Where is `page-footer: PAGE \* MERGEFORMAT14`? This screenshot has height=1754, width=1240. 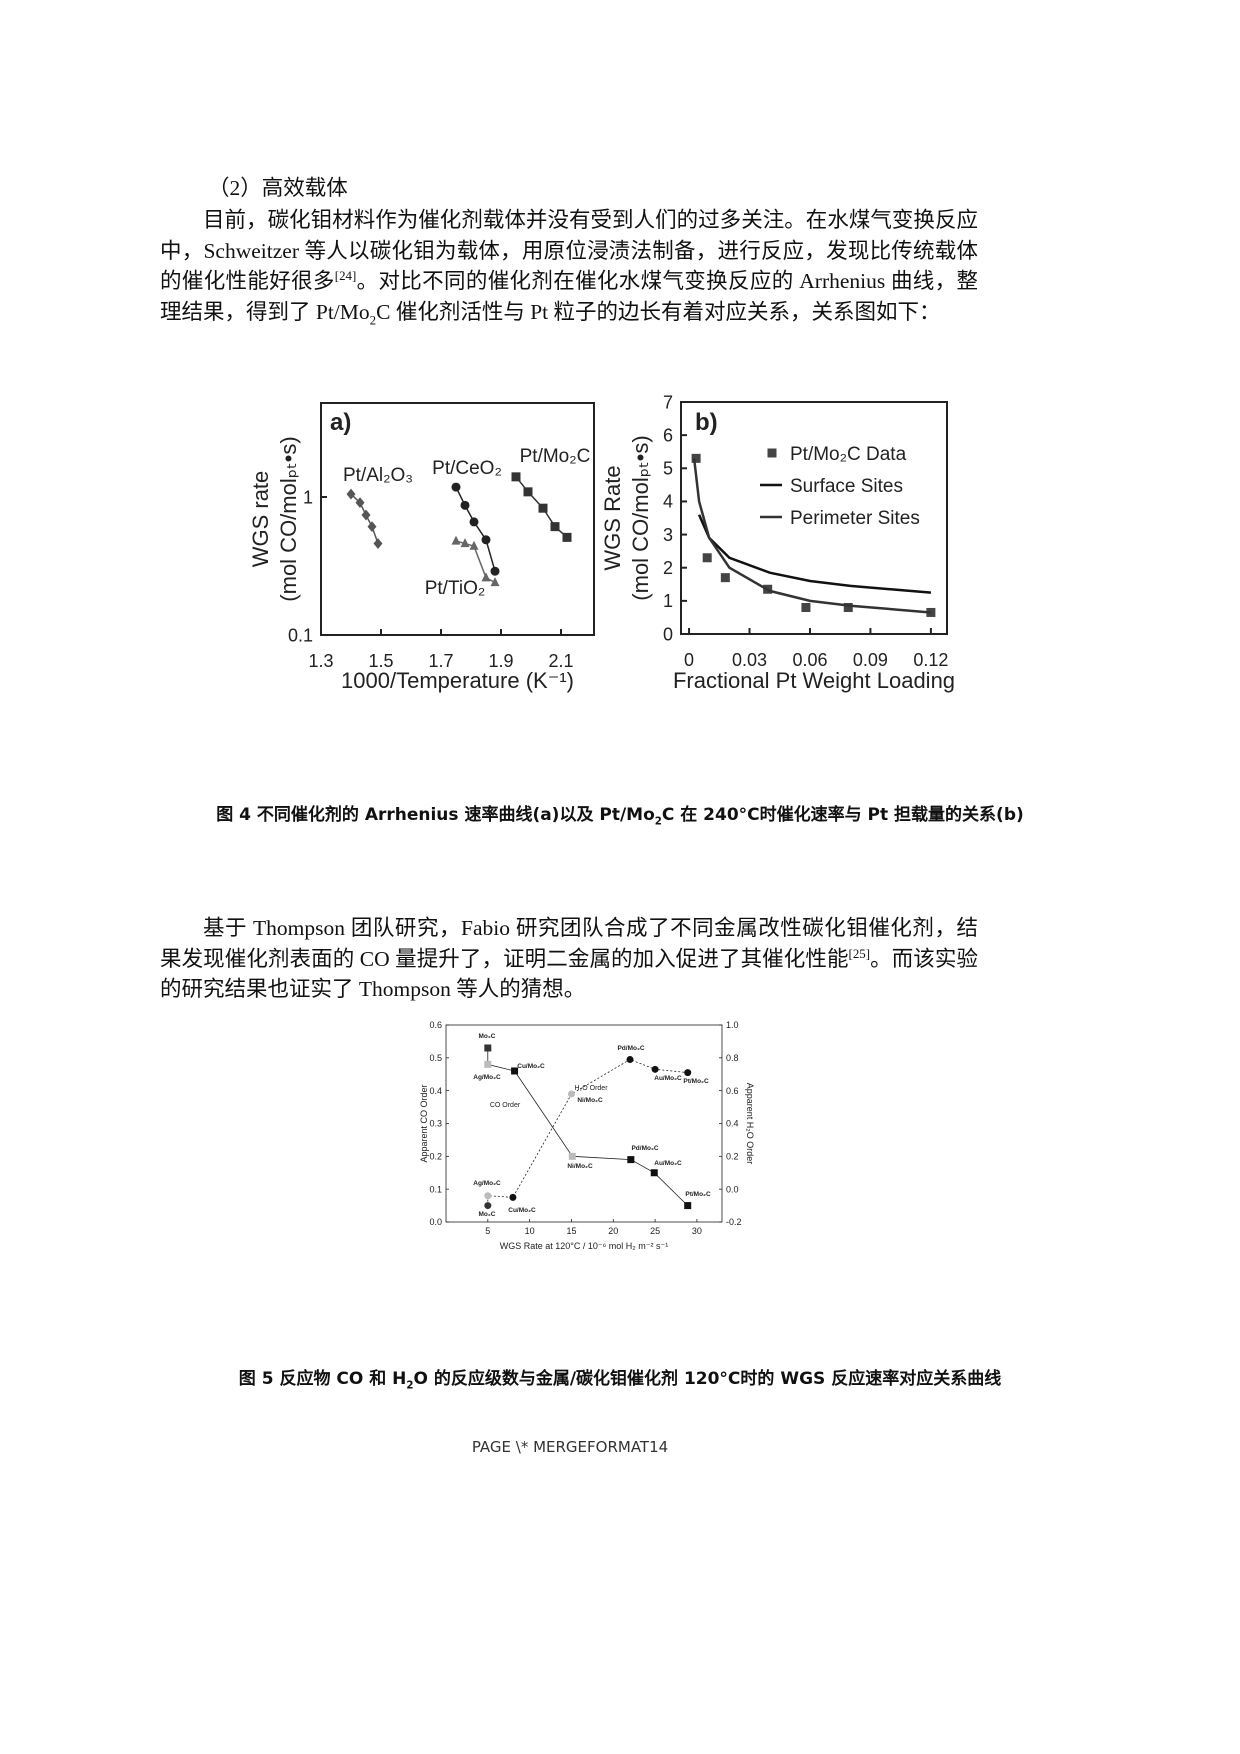 page-footer: PAGE \* MERGEFORMAT14 is located at coordinates (570, 1447).